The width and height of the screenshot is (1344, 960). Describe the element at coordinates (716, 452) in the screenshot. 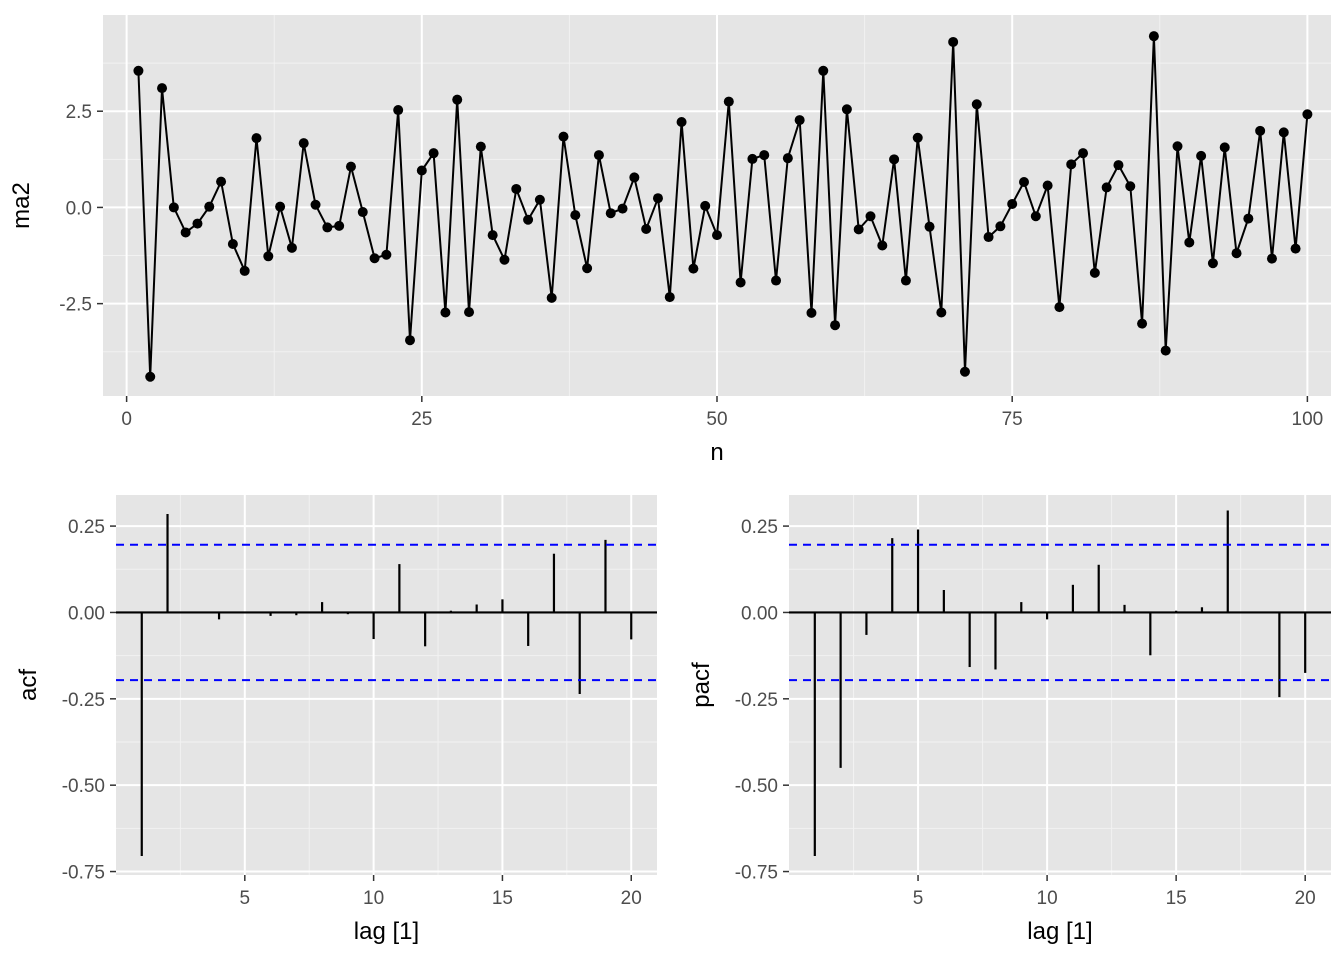

I see `x-axis-title: n` at that location.